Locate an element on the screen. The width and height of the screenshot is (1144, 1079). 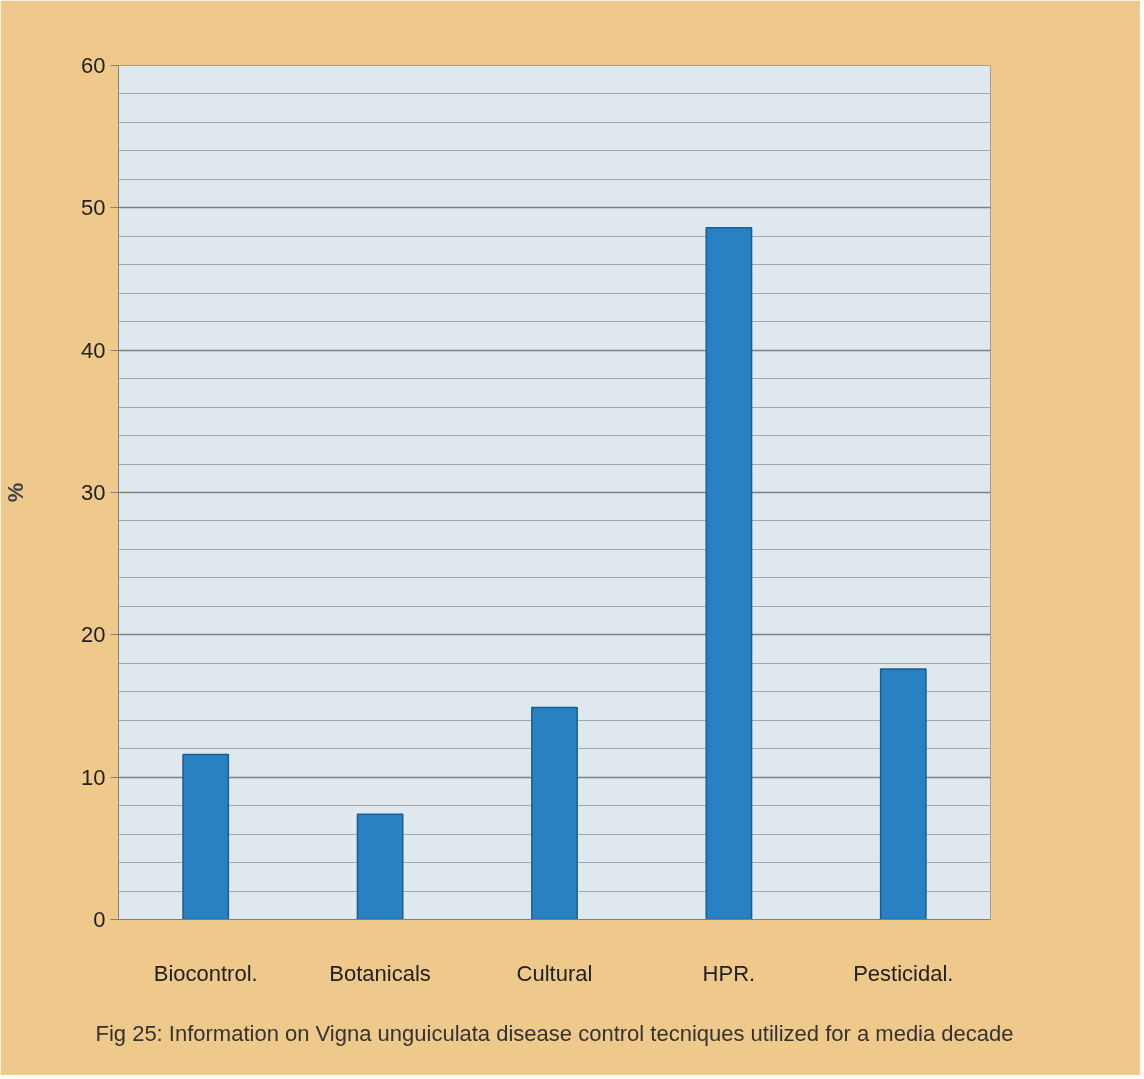
y-axis-title: % is located at coordinates (16, 492).